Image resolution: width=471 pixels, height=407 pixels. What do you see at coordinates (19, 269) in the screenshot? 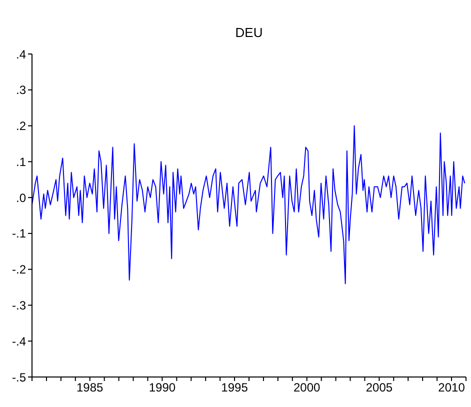
I see `y-tick-label: -.2` at bounding box center [19, 269].